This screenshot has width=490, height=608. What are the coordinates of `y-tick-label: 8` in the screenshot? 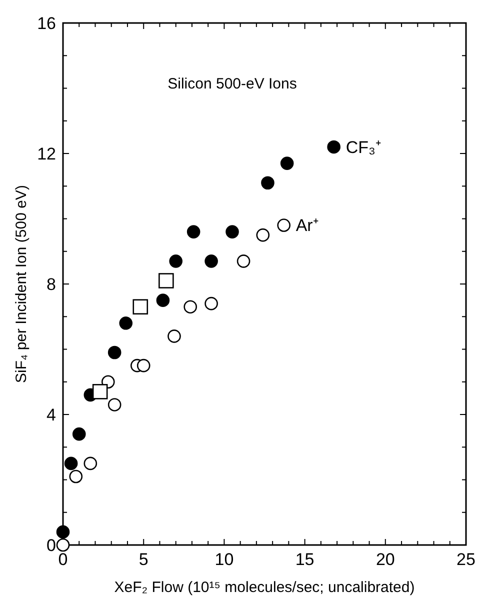 It's located at (51, 284).